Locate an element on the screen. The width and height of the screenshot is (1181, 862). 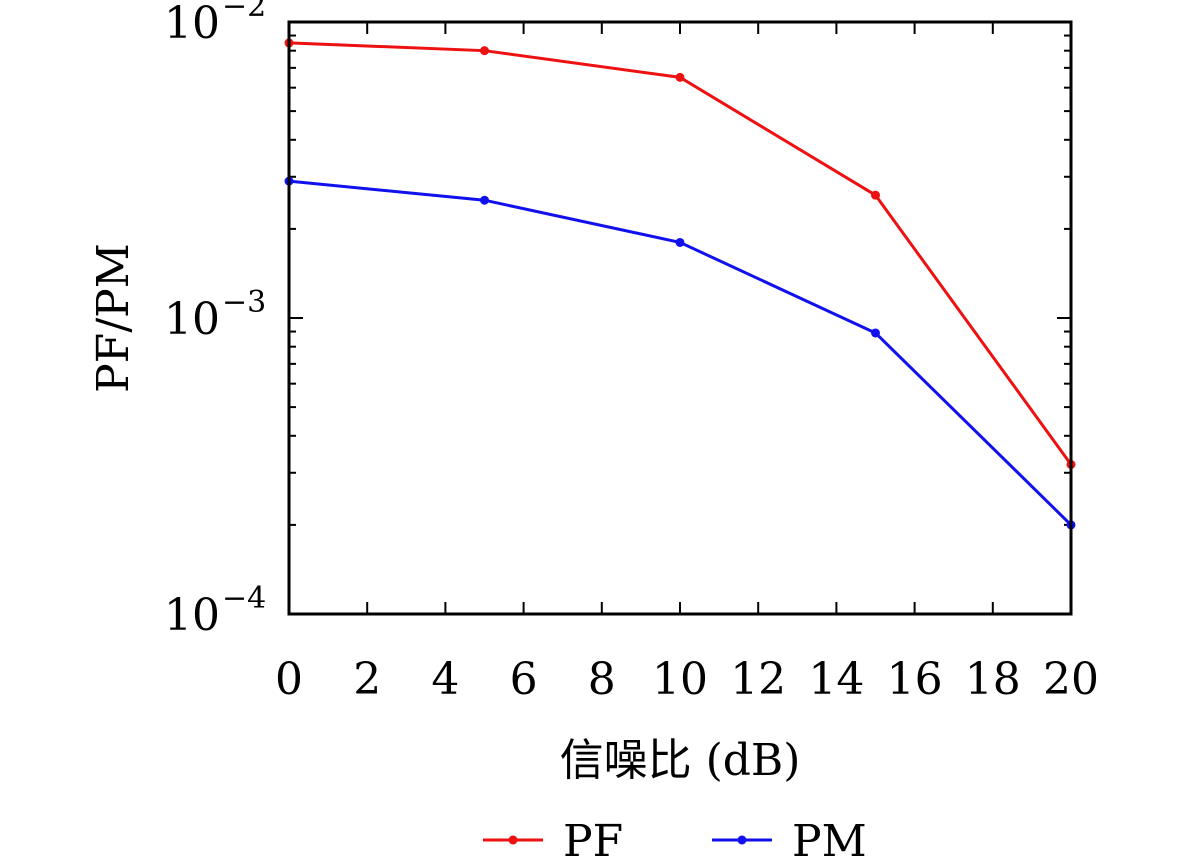
y-tick-exponent: −3 is located at coordinates (244, 302).